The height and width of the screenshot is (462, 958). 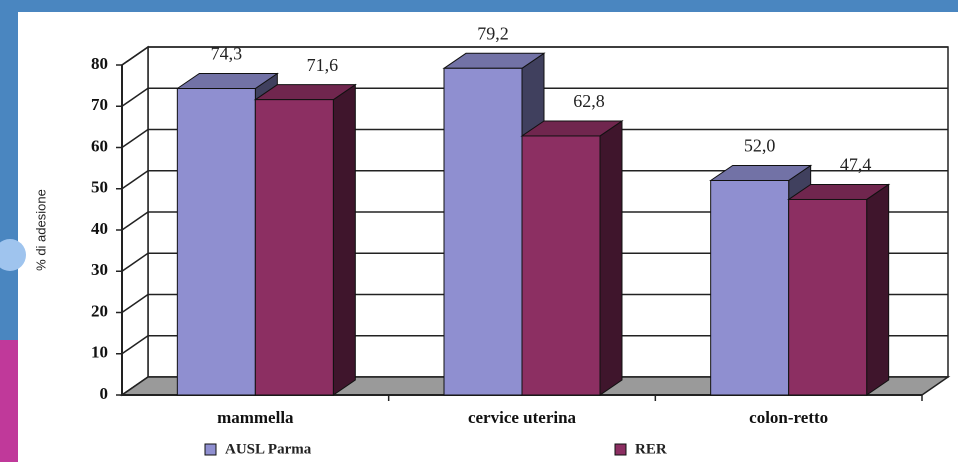 I want to click on value-label: 52,0, so click(x=760, y=146).